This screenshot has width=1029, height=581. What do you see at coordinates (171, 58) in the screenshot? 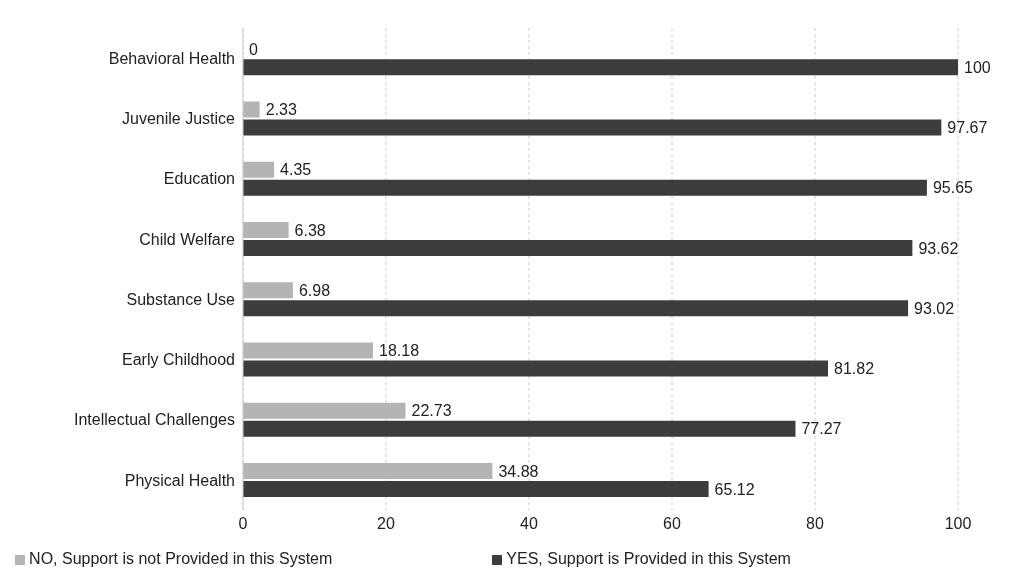
I see `y-tick-label: Behavioral Health` at bounding box center [171, 58].